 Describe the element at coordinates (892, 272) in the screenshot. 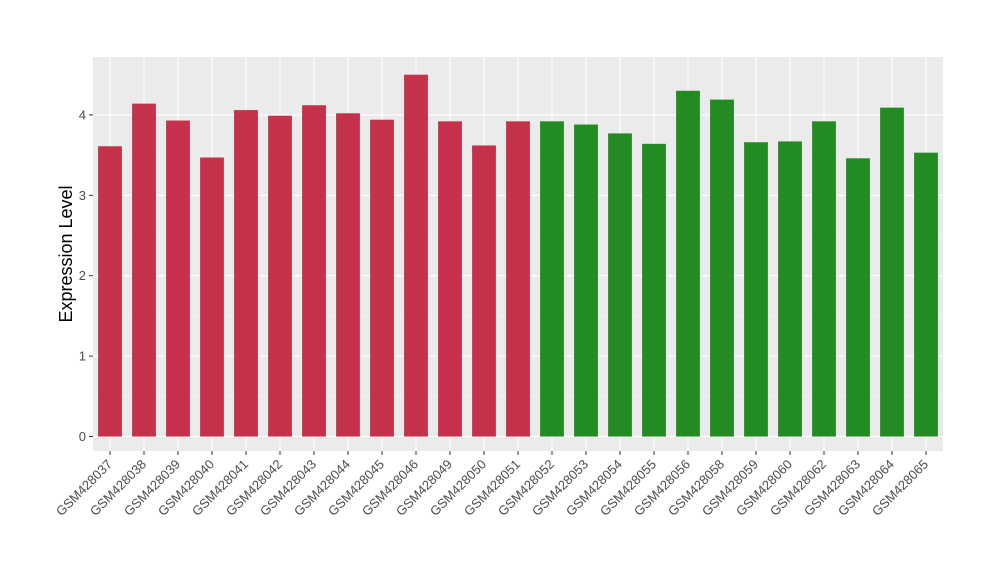

I see `bar-GSM428064` at that location.